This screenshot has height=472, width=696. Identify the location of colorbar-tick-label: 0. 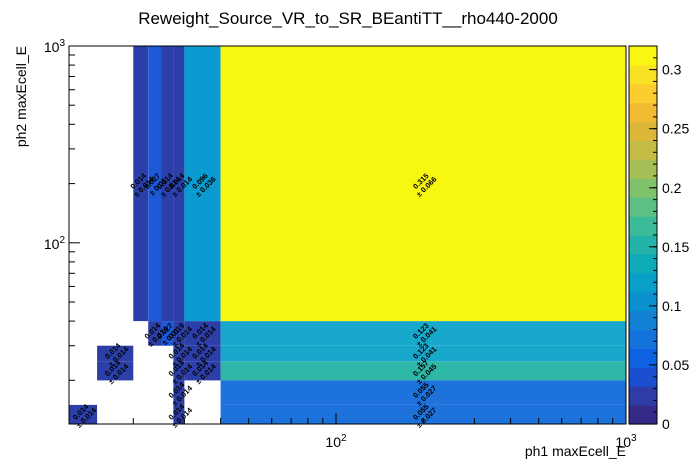
(666, 424).